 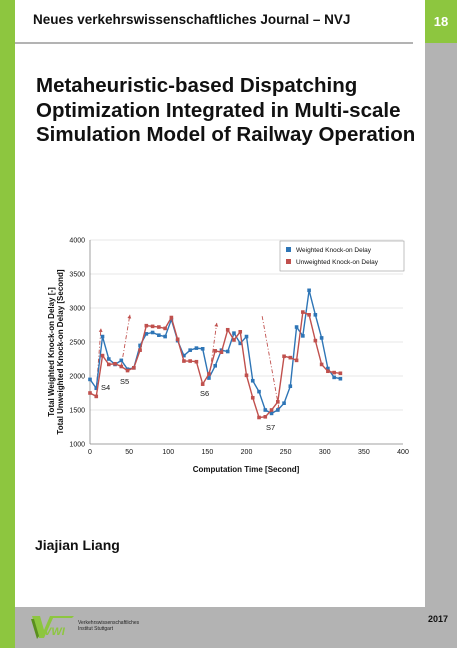 I want to click on svg-text: VWI, so click(x=55, y=632).